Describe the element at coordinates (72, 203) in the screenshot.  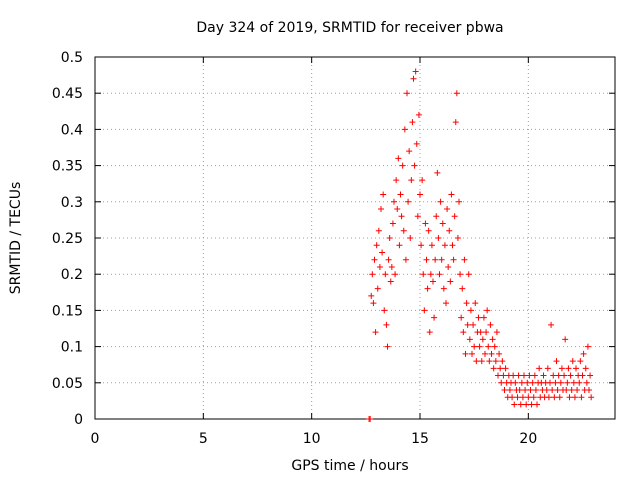
I see `y-tick-label: 0.3` at that location.